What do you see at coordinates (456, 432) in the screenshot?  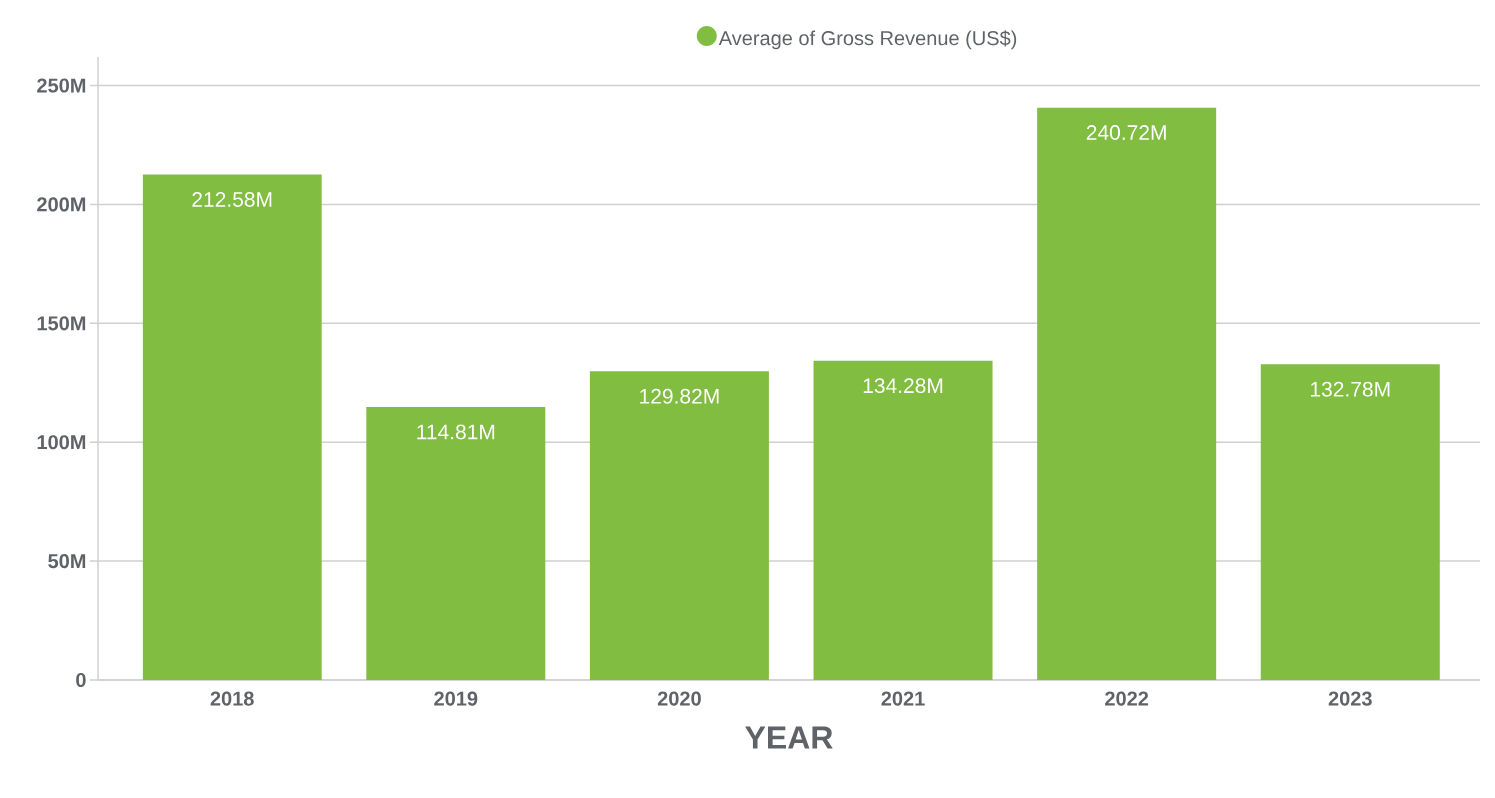 I see `data-label: 114.81M` at bounding box center [456, 432].